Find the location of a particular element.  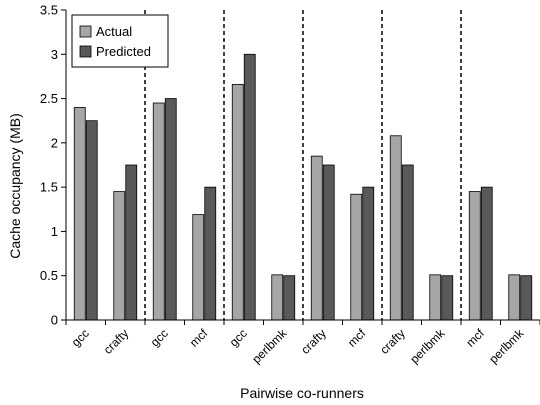

legend: Actual Predicted is located at coordinates (120, 41).